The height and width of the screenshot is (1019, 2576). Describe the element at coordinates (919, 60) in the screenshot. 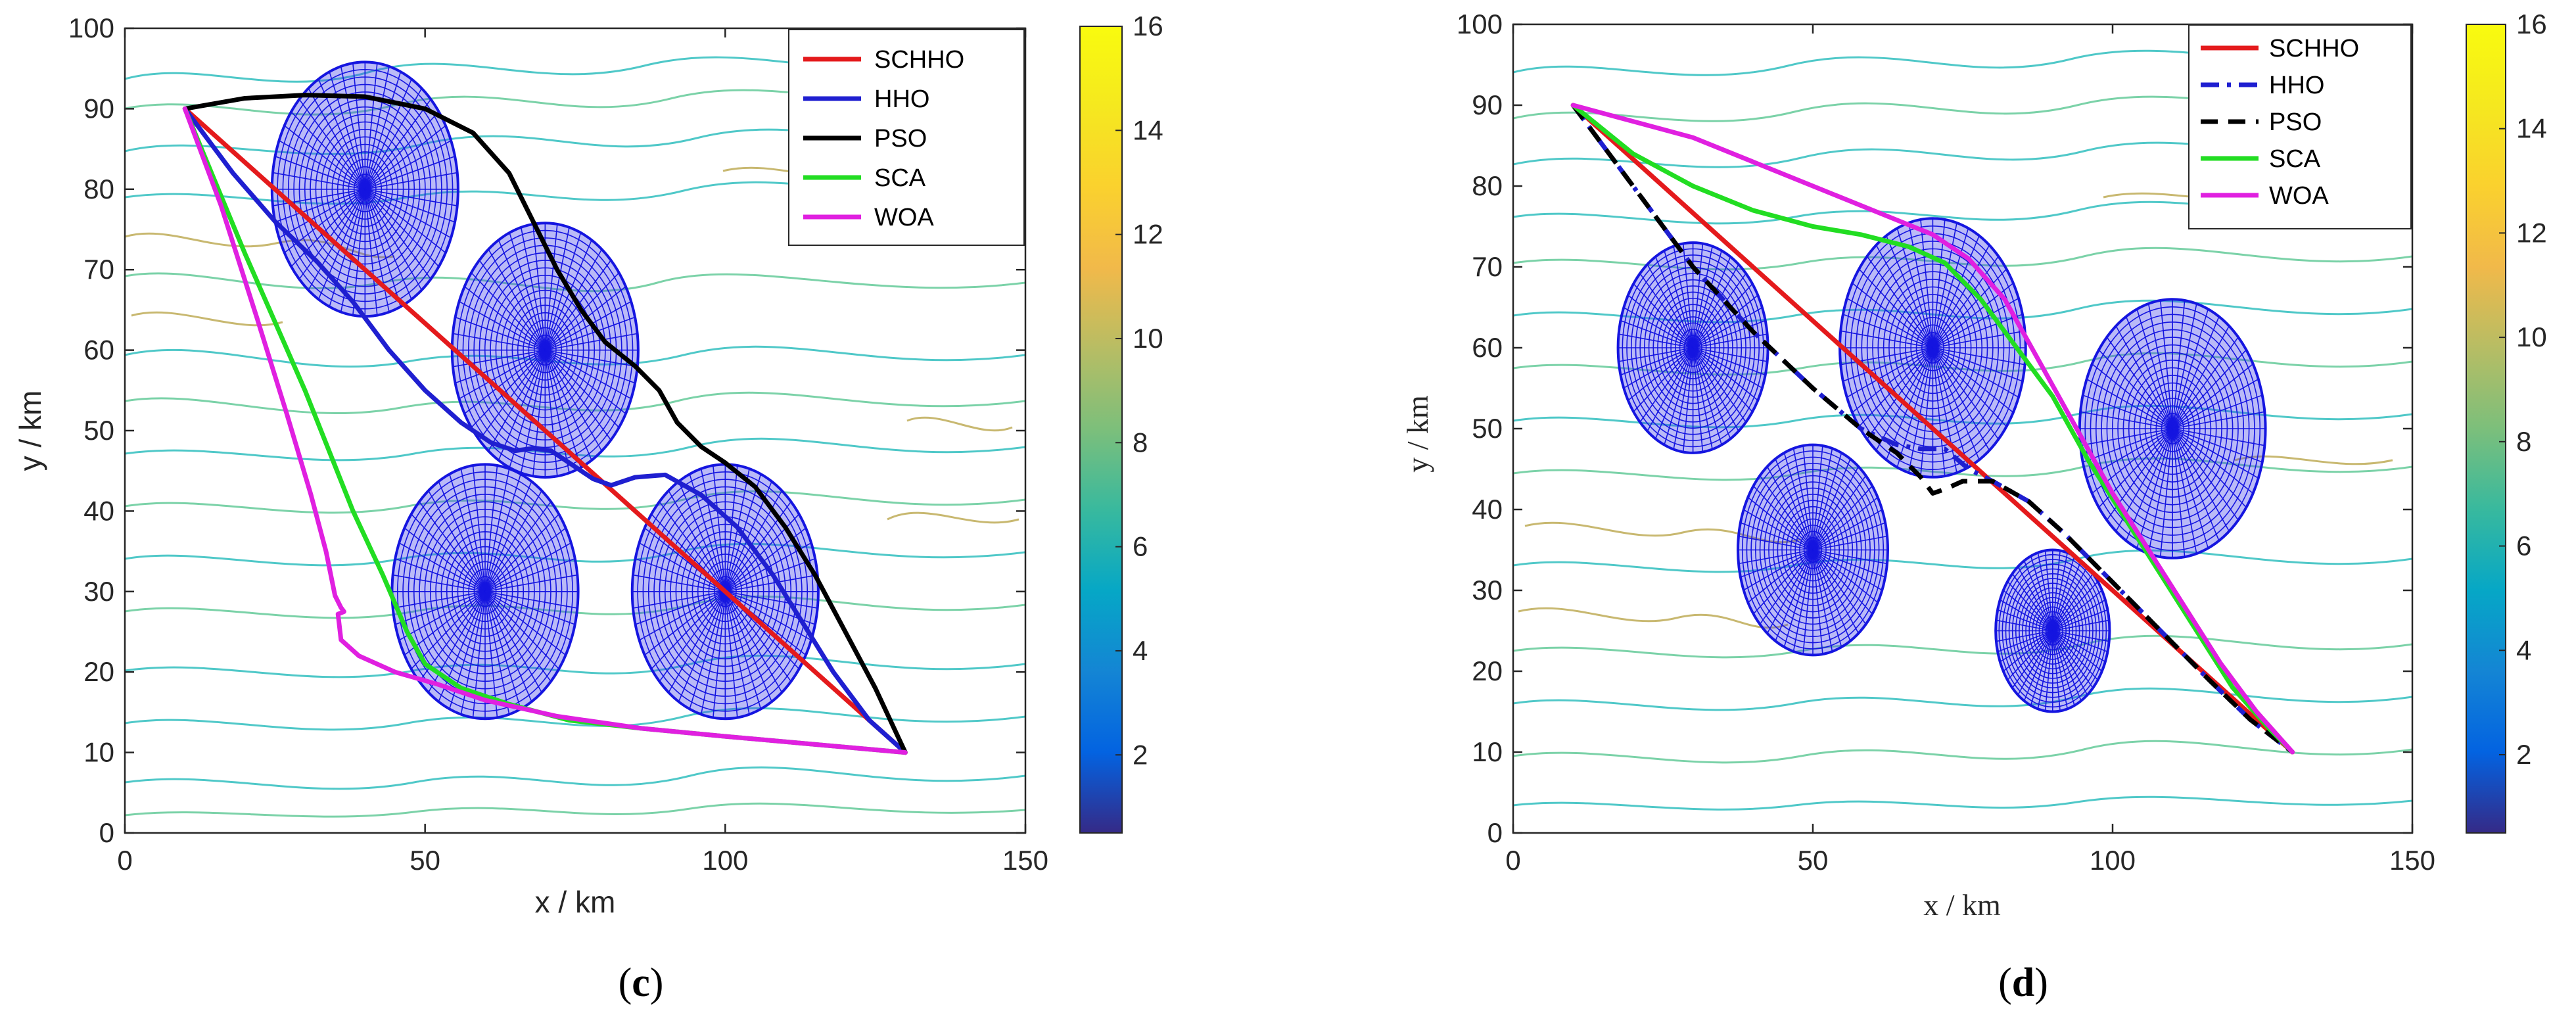

I see `legend-label-schho: SCHHO` at that location.